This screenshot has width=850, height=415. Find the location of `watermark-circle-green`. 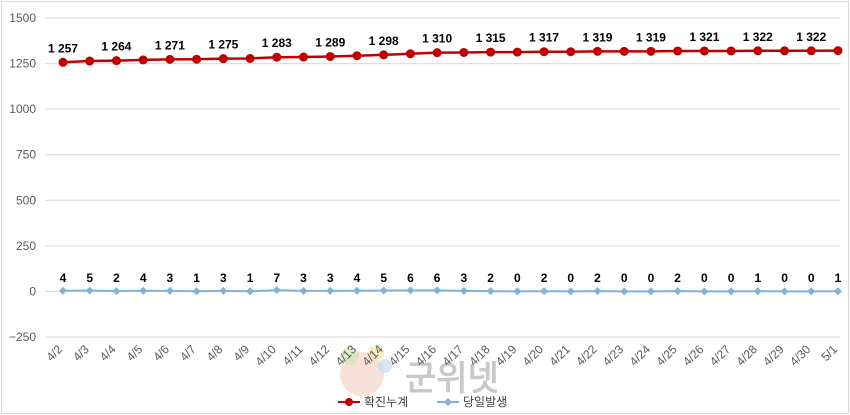

watermark-circle-green is located at coordinates (350, 356).